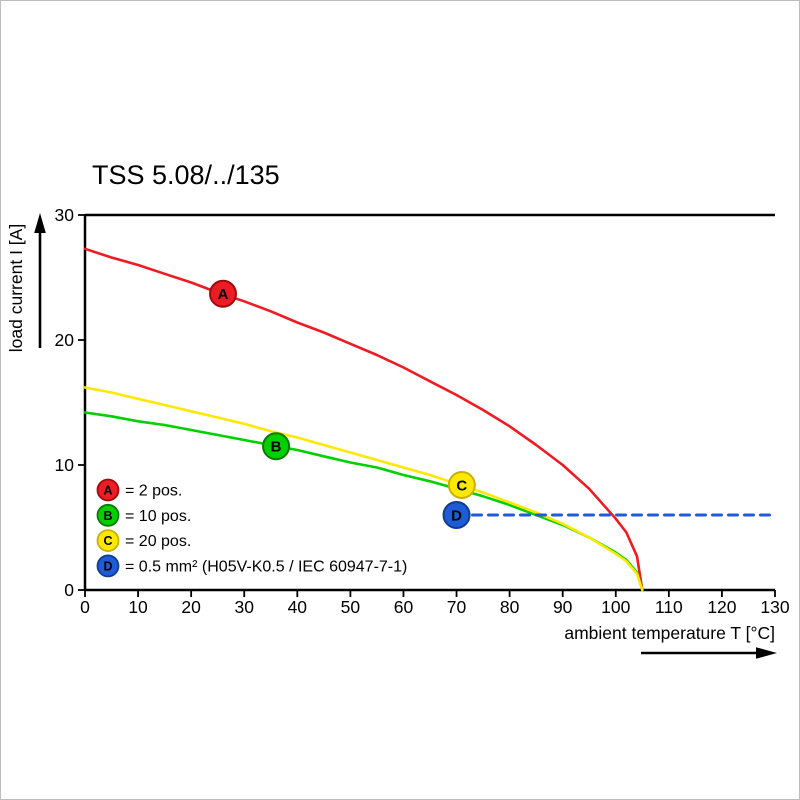  I want to click on legend-label: = 2 pos., so click(153, 491).